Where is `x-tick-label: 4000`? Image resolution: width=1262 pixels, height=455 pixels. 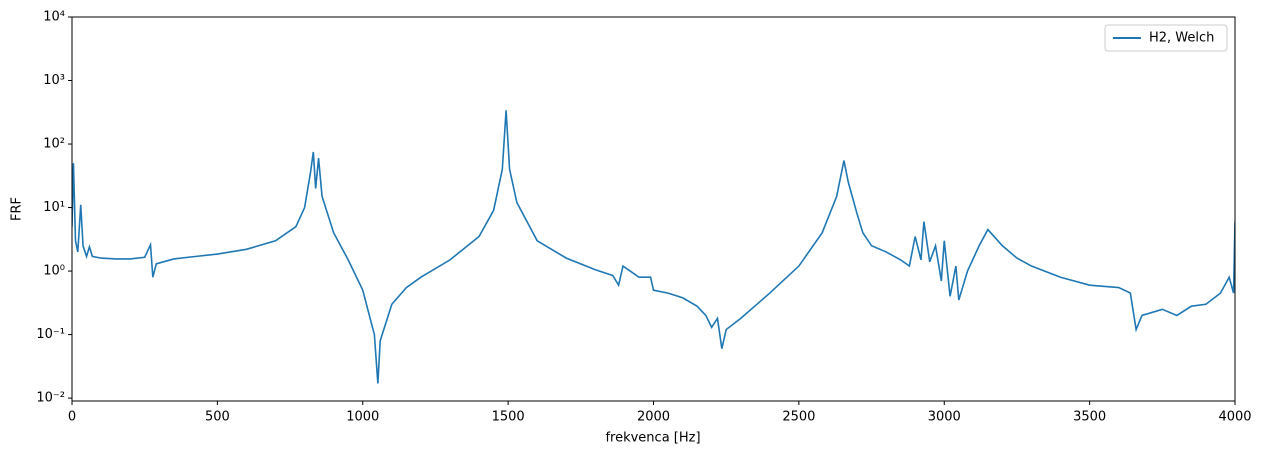 x-tick-label: 4000 is located at coordinates (1234, 417).